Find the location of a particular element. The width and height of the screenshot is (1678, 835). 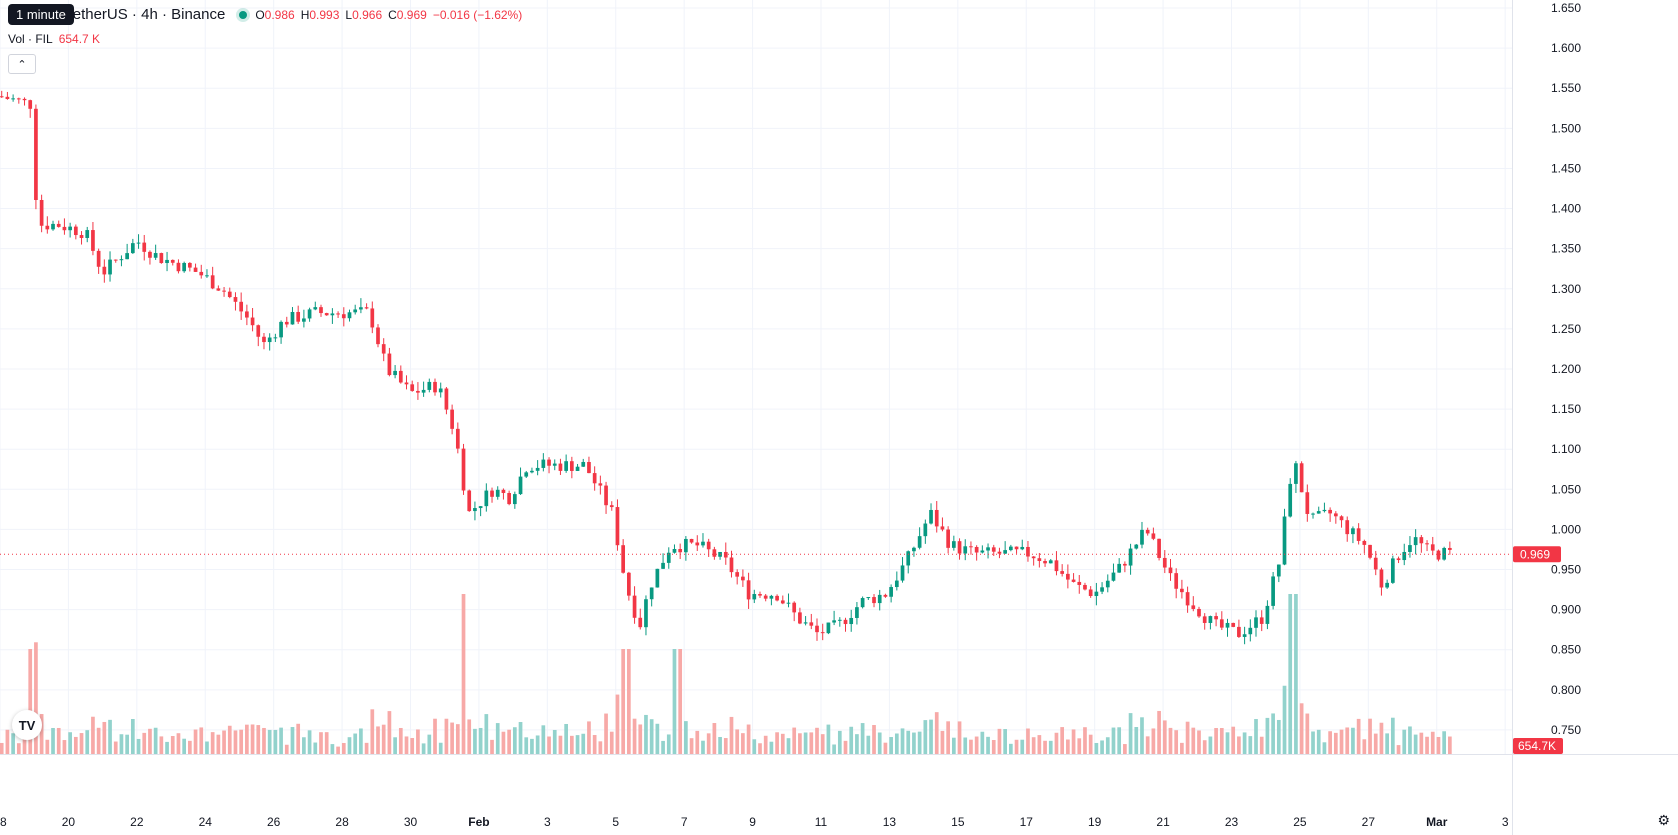

collapse-legend-button: ⌃ is located at coordinates (22, 64).